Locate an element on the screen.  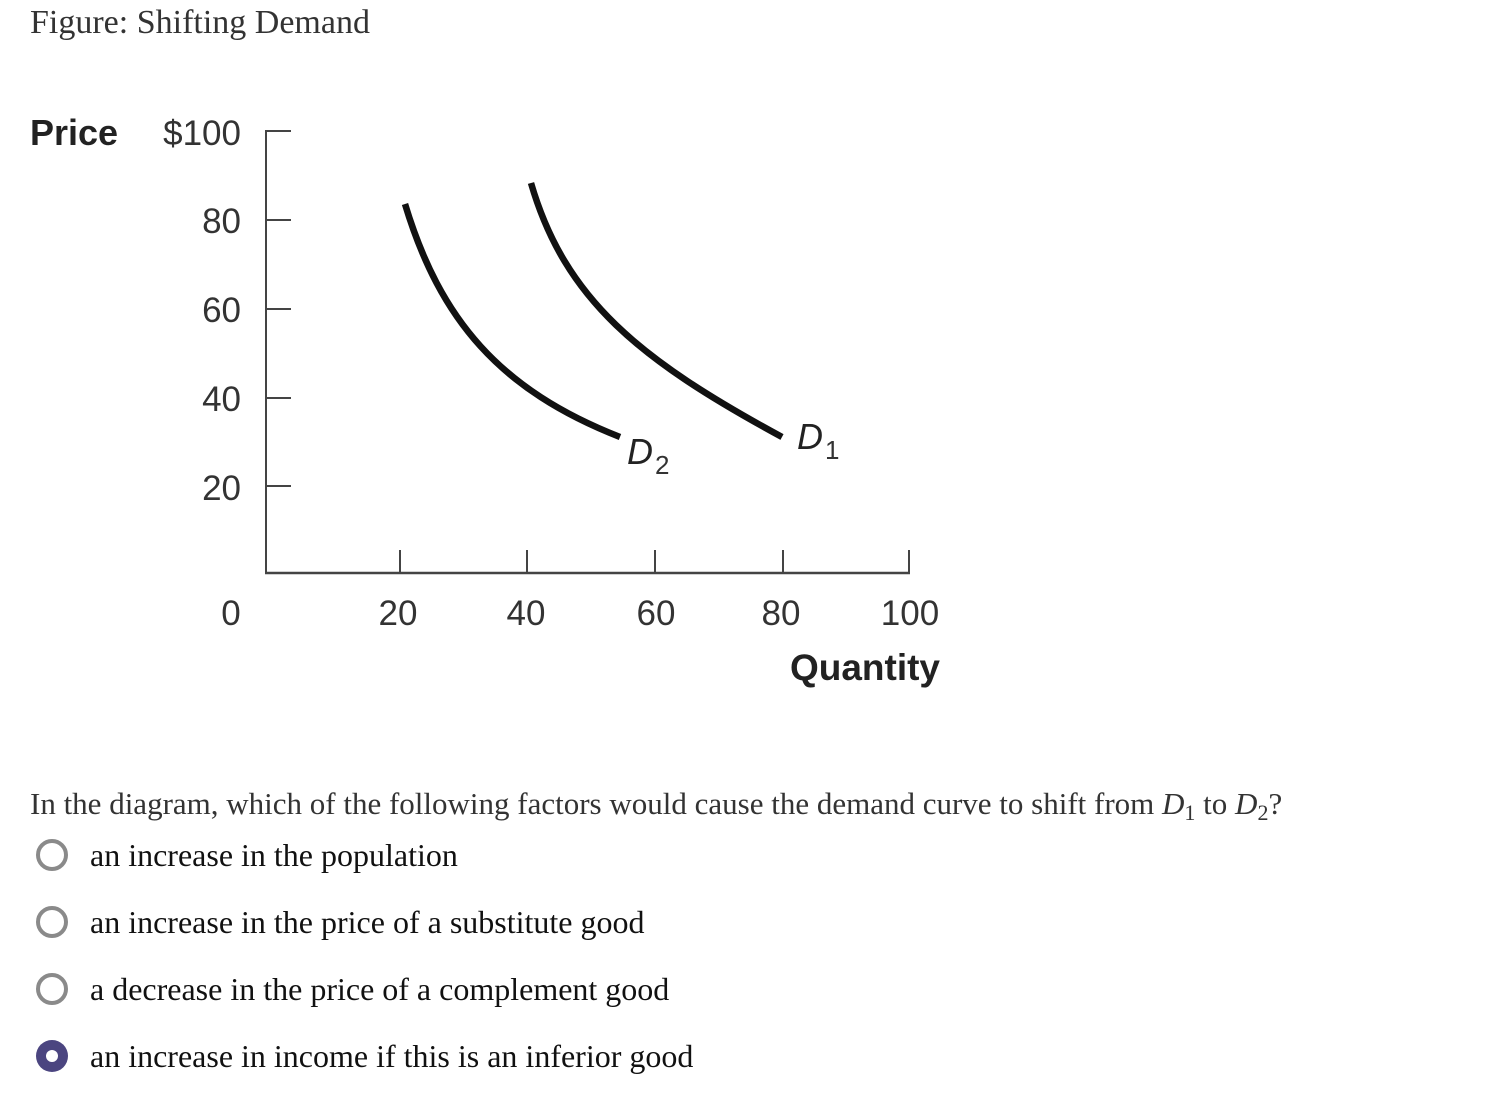
question-middle: to is located at coordinates (1215, 803).